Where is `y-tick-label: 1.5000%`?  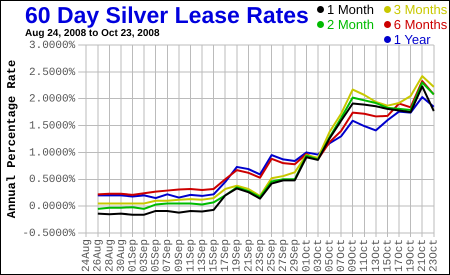
y-tick-label: 1.5000% is located at coordinates (52, 126).